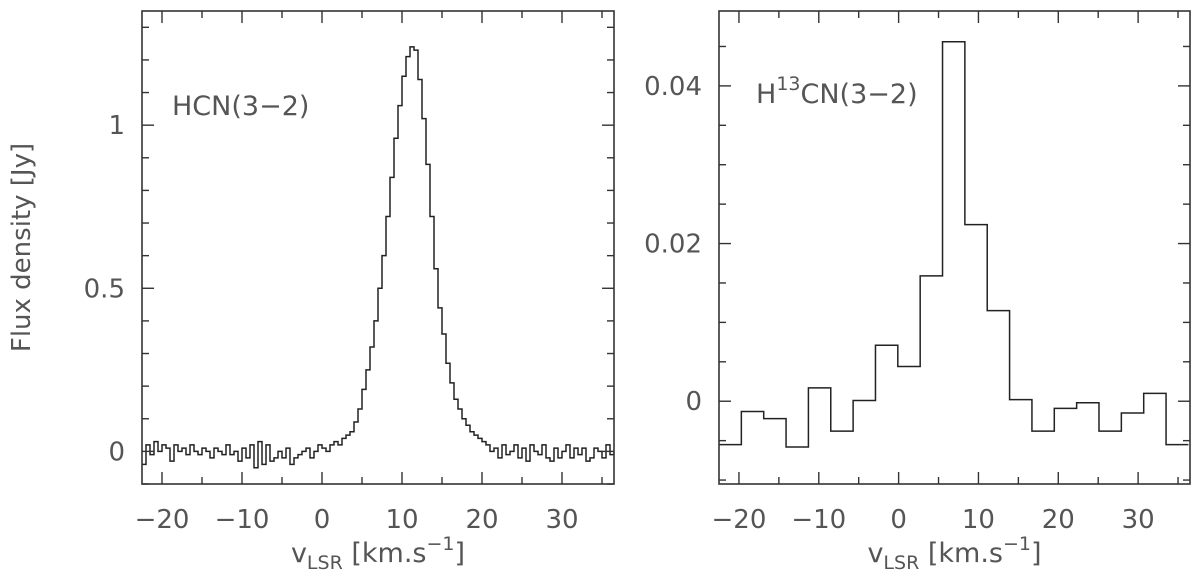 The image size is (1200, 574). Describe the element at coordinates (859, 94) in the screenshot. I see `line-name-rest: CN(3−2)` at that location.